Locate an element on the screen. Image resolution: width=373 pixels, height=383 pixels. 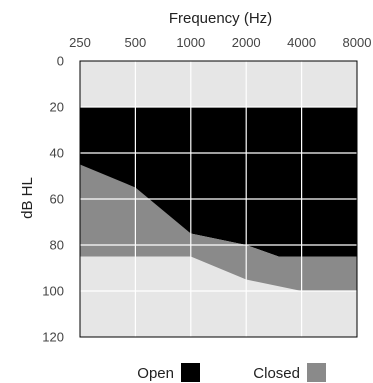
x-tick-label: 2000 is located at coordinates (246, 42).